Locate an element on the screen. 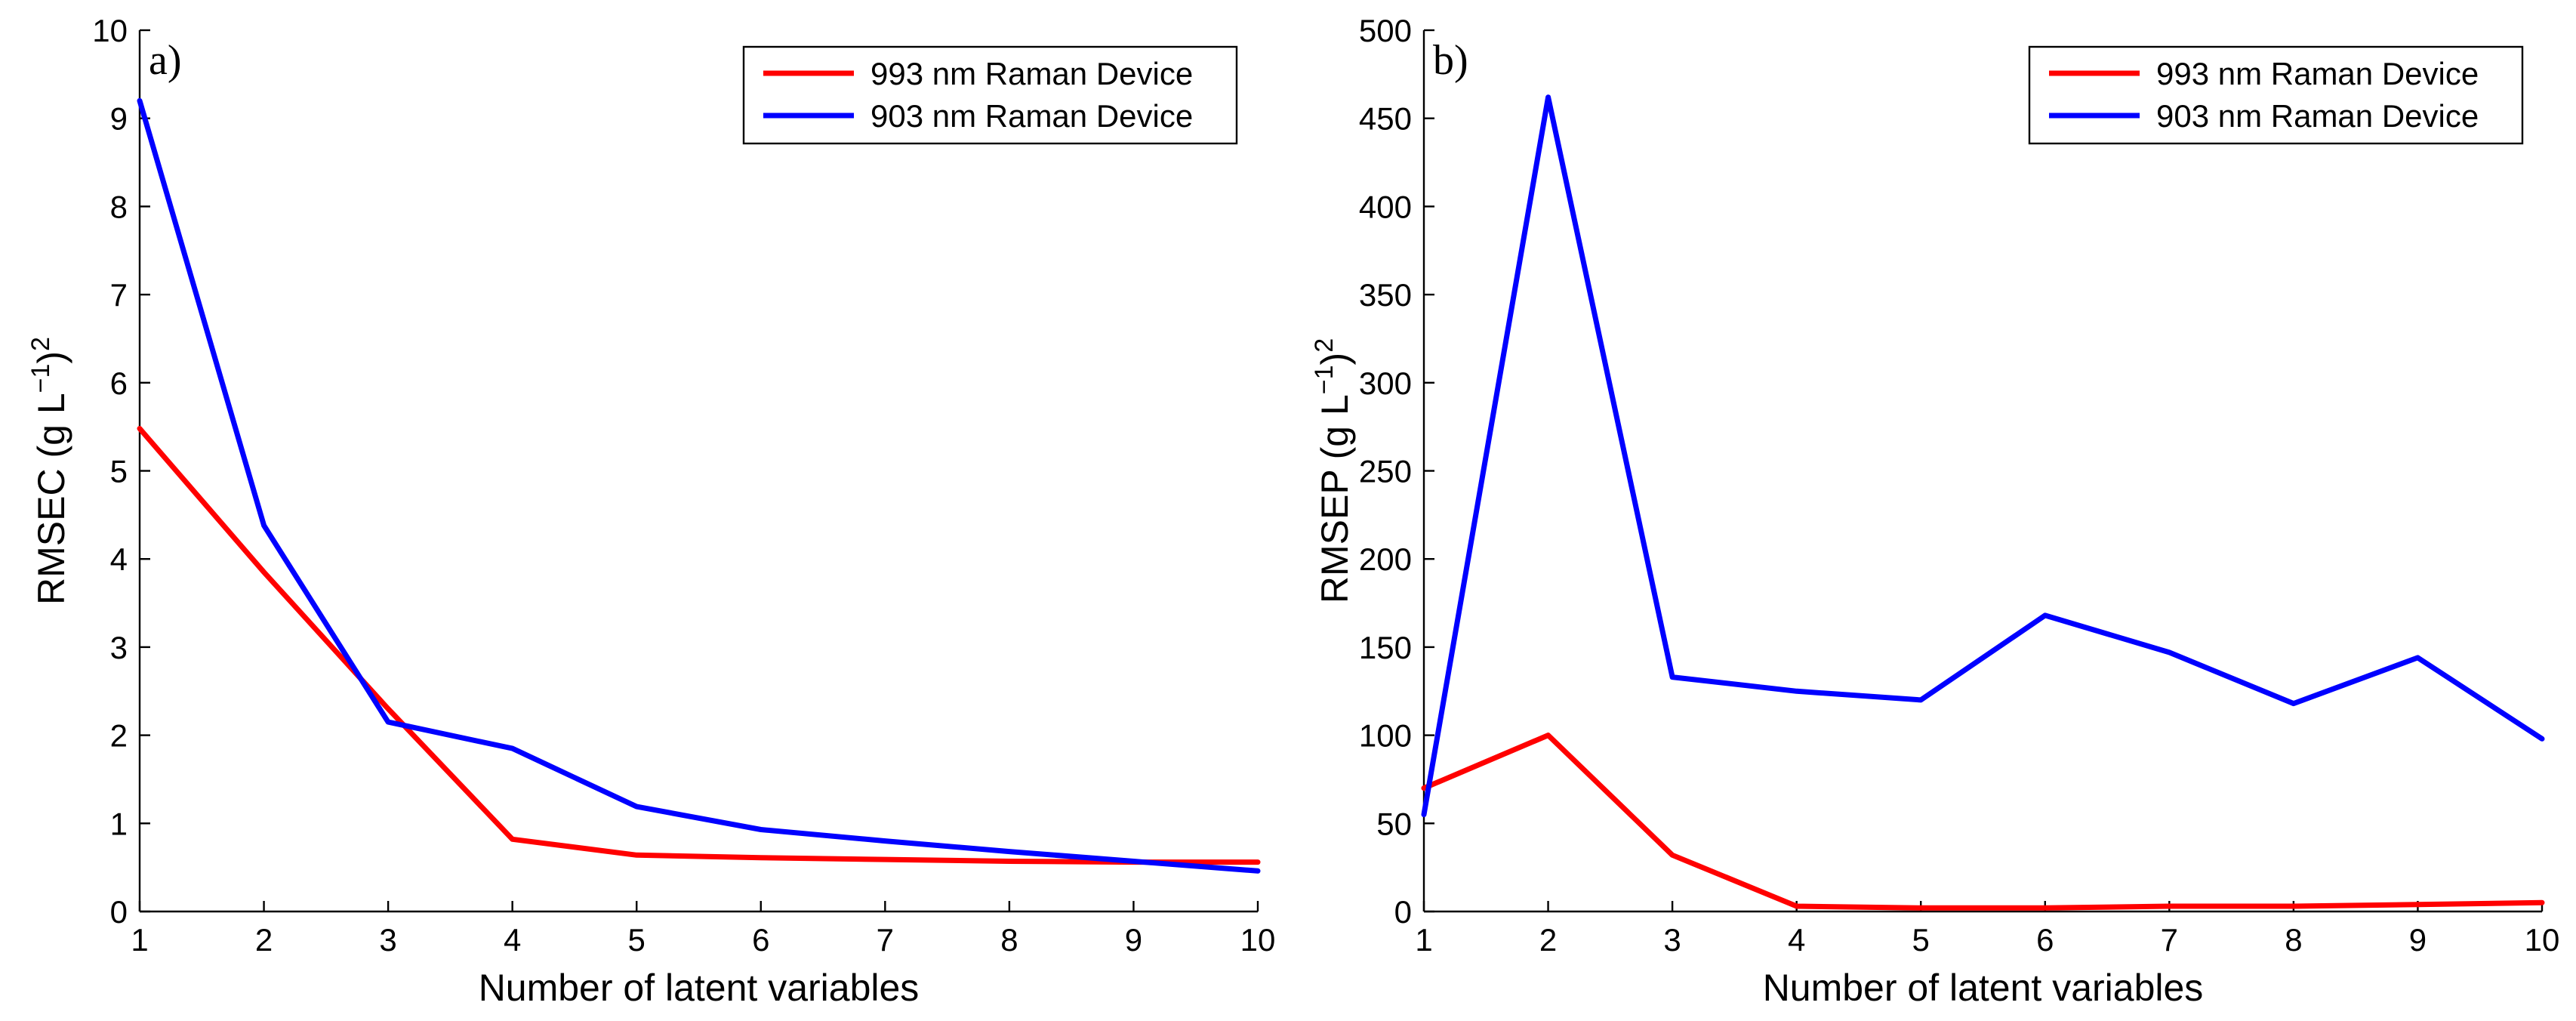  y-tick-label: 8 is located at coordinates (119, 206).